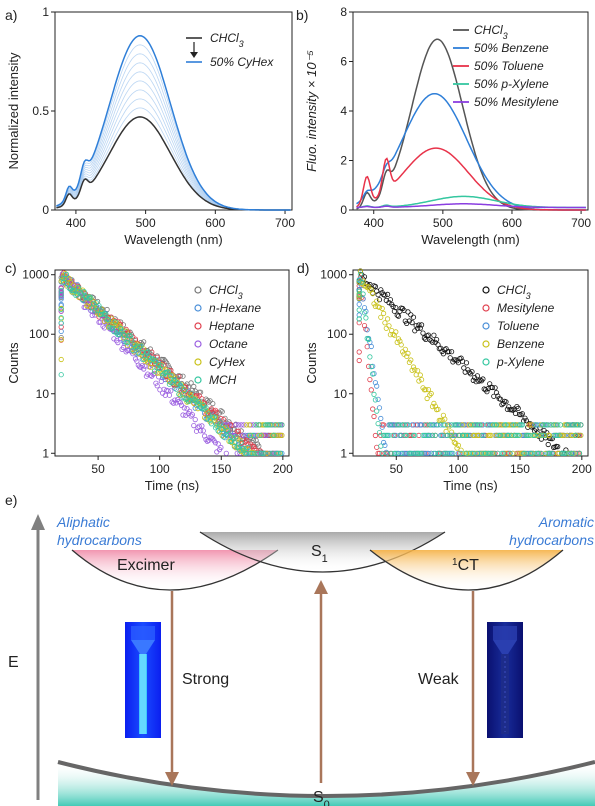  What do you see at coordinates (11, 268) in the screenshot?
I see `panel-label-c: c)` at bounding box center [11, 268].